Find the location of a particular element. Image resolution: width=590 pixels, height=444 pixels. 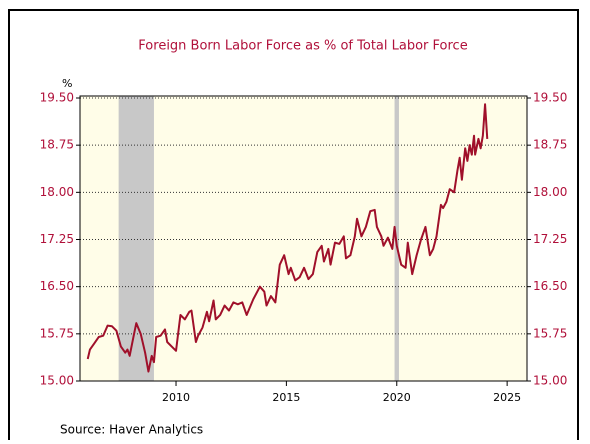

y2-tick-label: 16.50 is located at coordinates (550, 286).